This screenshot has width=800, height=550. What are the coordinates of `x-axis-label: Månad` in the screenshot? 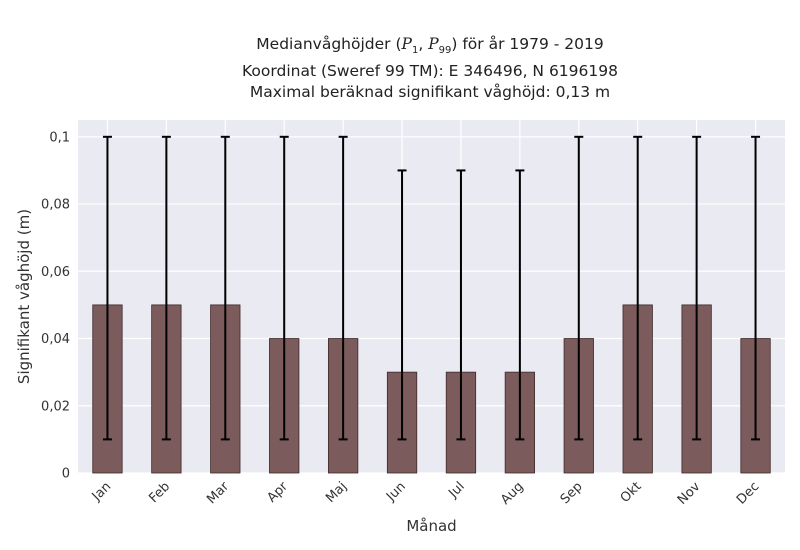 It's located at (431, 526).